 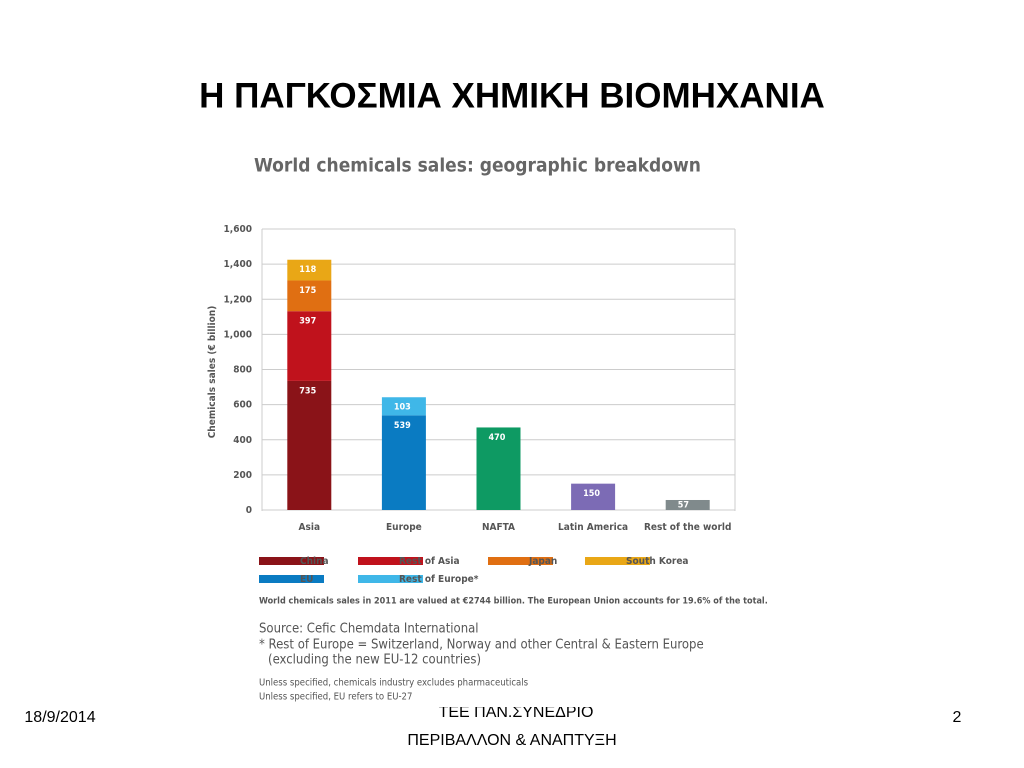 I want to click on y-tick-label: 1,000, so click(x=238, y=334).